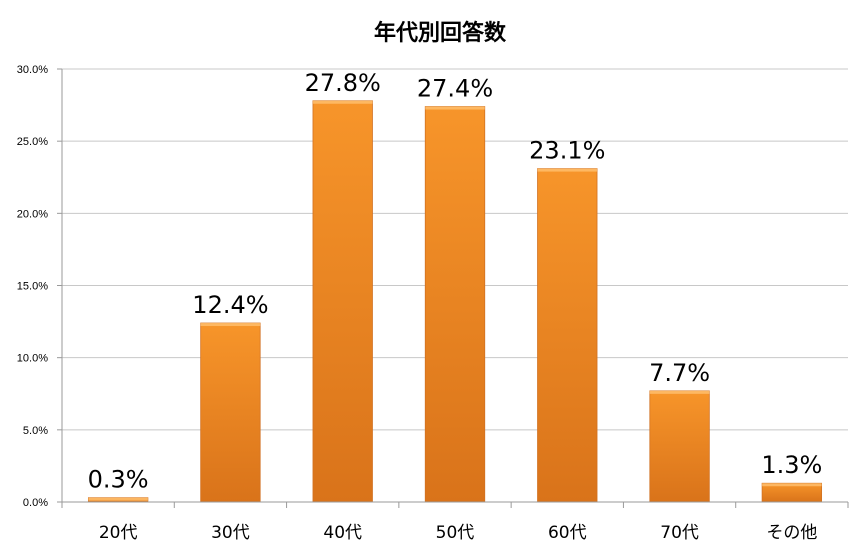  I want to click on bar-20代, so click(118, 500).